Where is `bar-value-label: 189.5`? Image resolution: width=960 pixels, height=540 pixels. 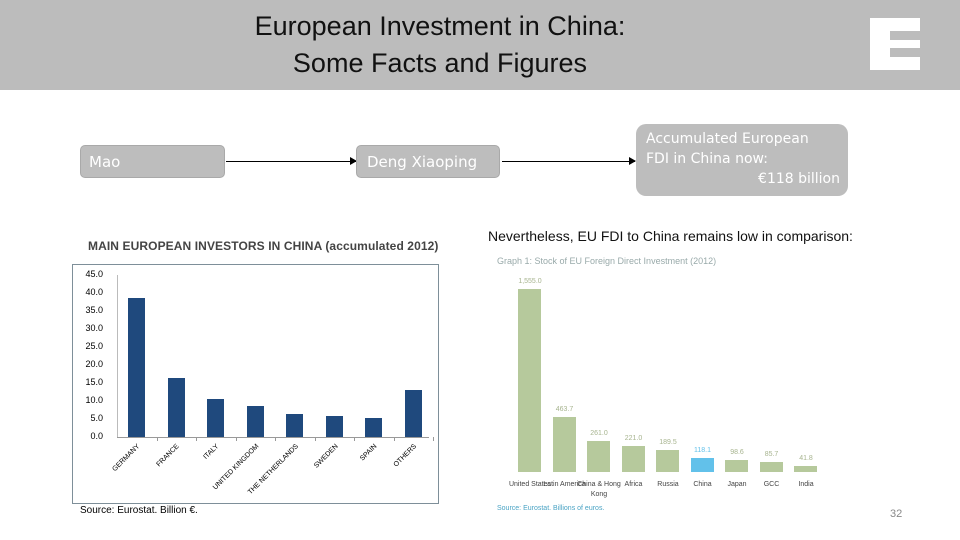 bar-value-label: 189.5 is located at coordinates (668, 442).